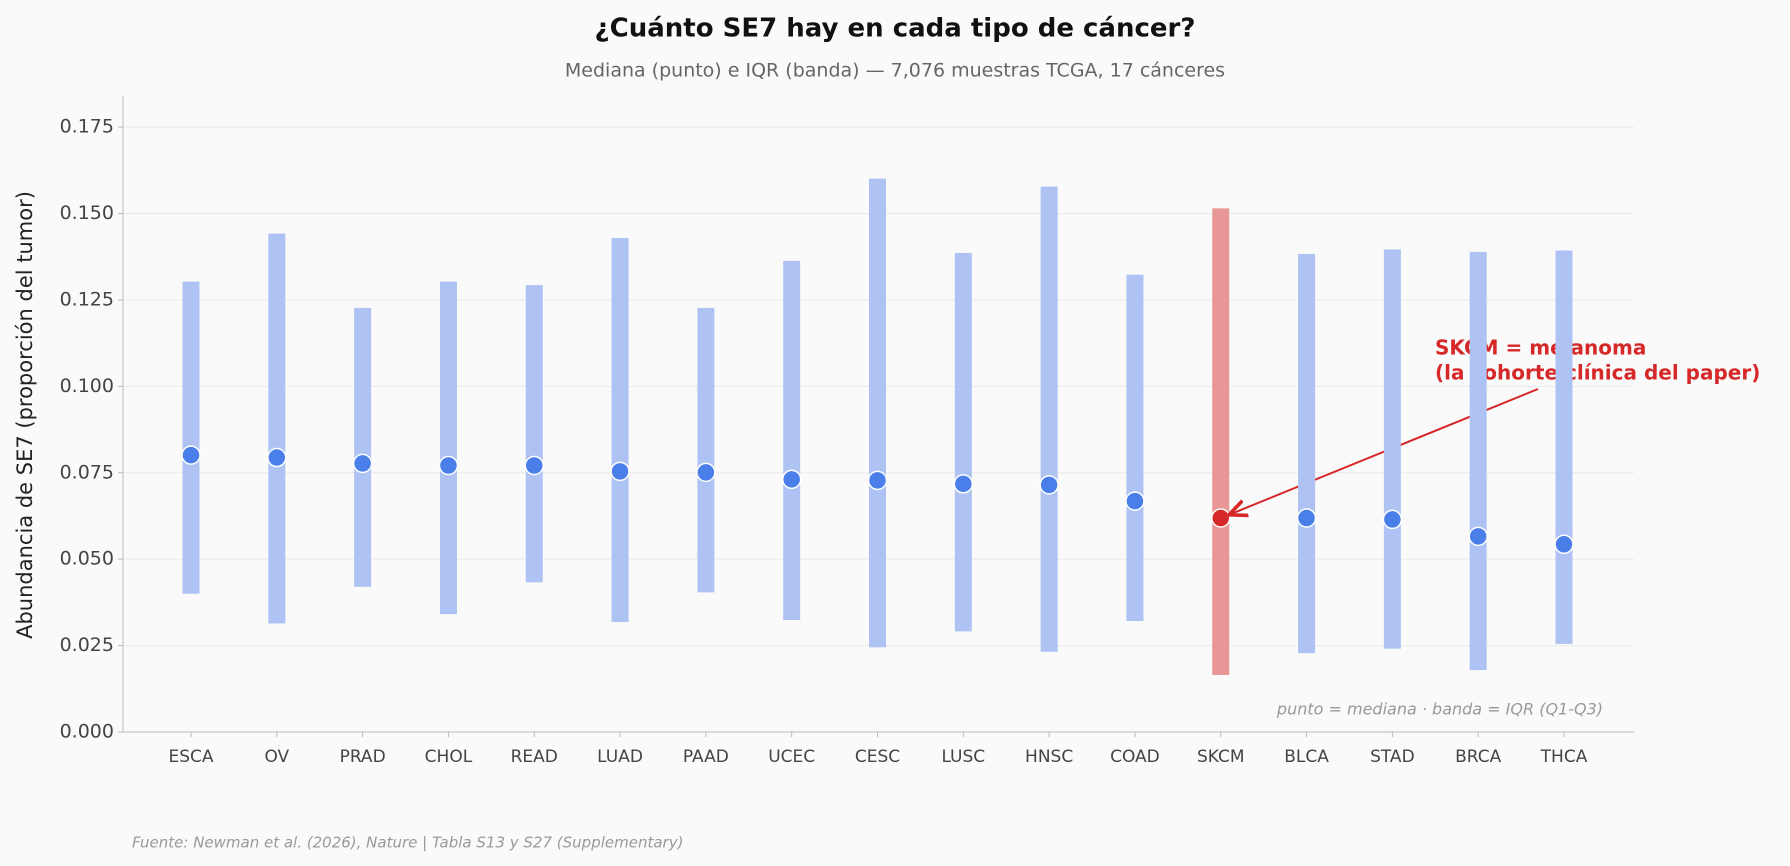 The image size is (1790, 866). I want to click on annotation: (la cohorte clínica del paper), so click(1597, 373).